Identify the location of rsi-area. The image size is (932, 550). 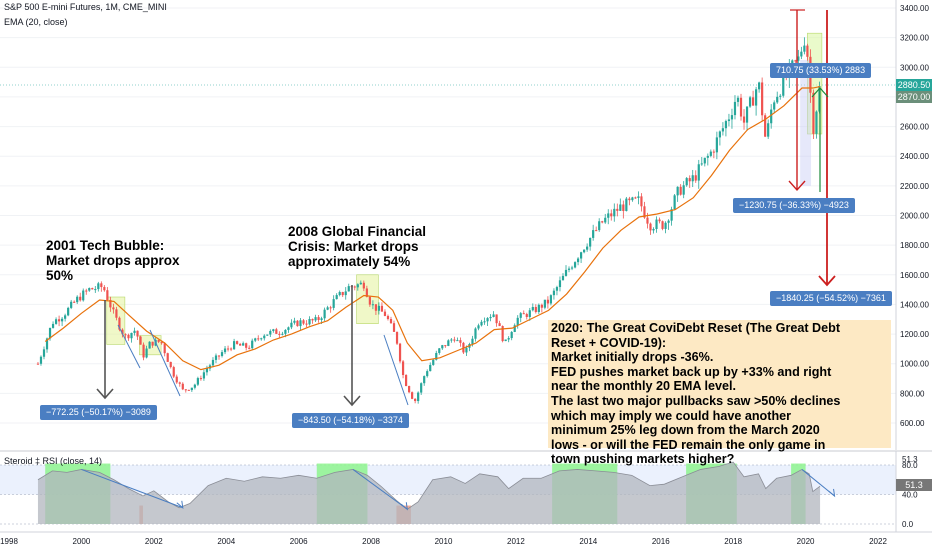
(429, 493).